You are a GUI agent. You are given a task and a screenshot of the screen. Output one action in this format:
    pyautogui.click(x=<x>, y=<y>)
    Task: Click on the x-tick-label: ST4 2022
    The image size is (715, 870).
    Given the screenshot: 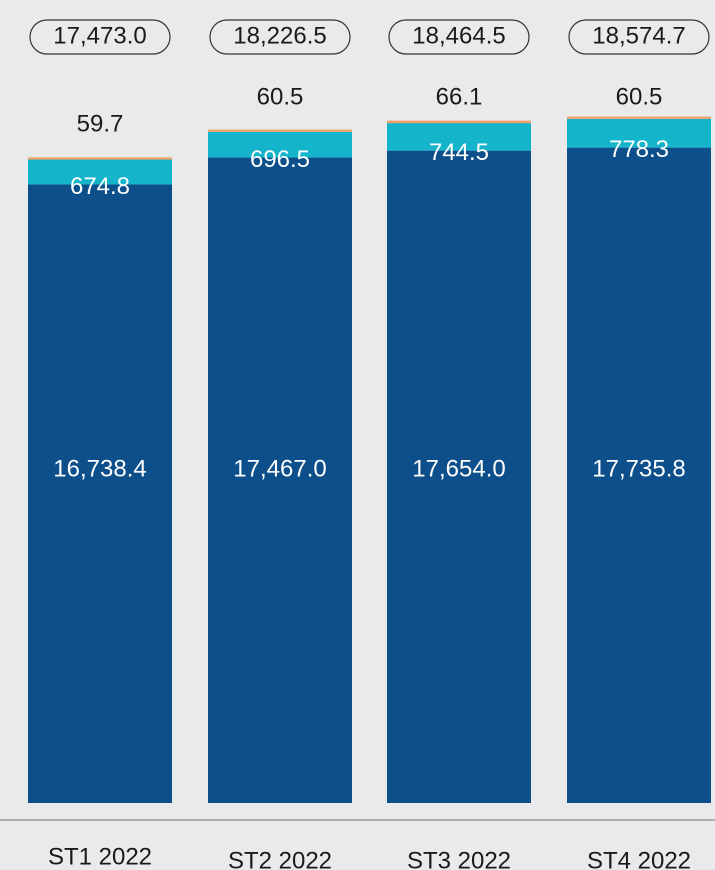 What is the action you would take?
    pyautogui.click(x=639, y=858)
    